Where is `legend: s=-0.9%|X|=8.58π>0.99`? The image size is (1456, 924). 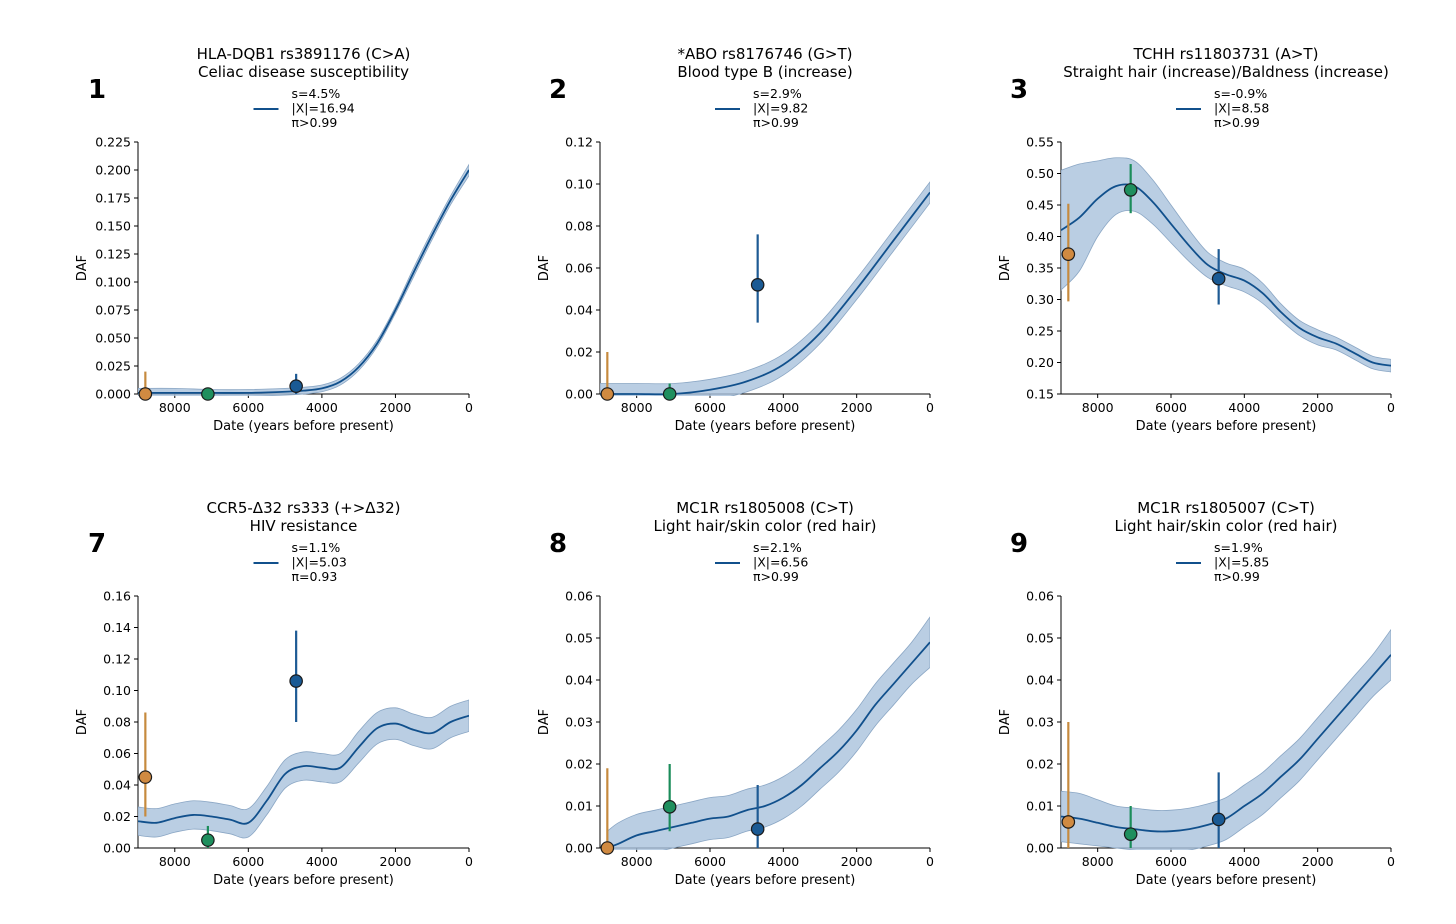 legend: s=-0.9%|X|=8.58π>0.99 is located at coordinates (1222, 108).